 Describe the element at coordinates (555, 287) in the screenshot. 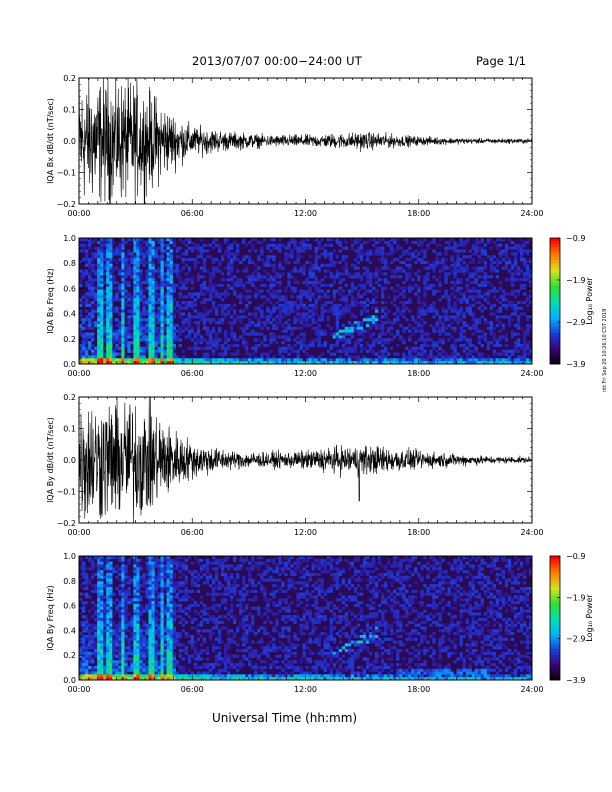

I see `colorbar-swatch` at that location.